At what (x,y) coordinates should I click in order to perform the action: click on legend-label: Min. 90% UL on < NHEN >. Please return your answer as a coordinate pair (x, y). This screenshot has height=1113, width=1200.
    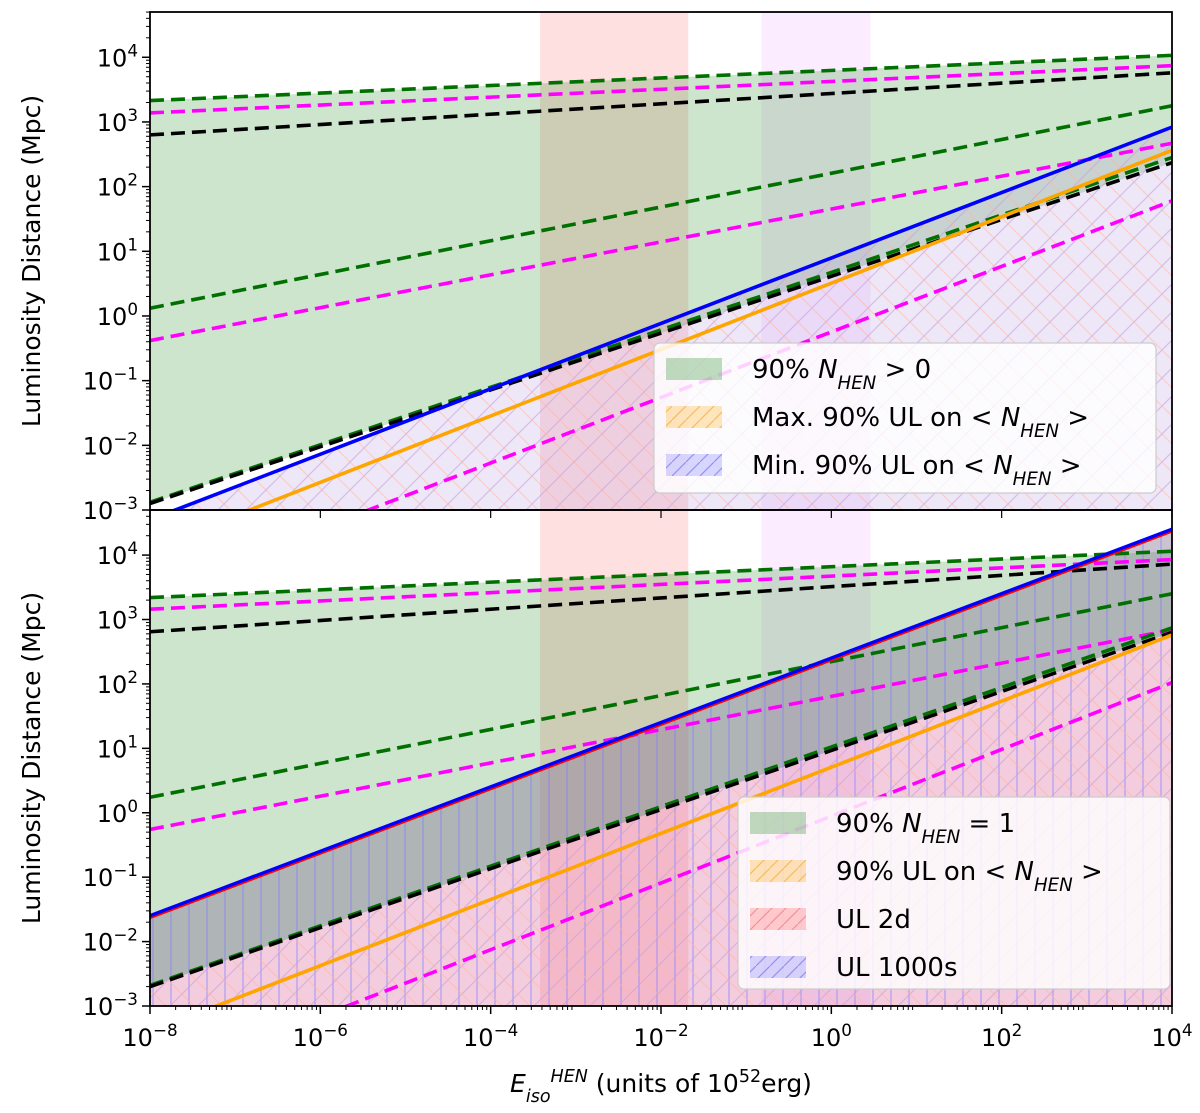
    Looking at the image, I should click on (917, 470).